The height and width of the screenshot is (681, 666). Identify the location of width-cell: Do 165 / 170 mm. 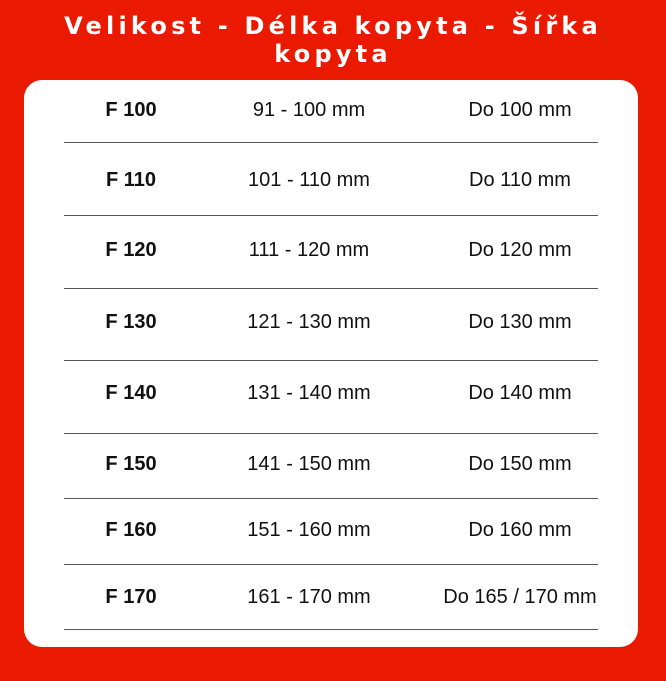
(520, 597).